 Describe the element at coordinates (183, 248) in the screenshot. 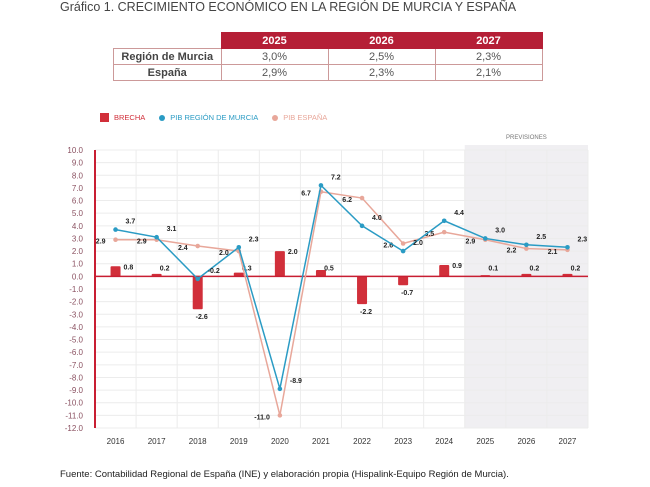

I see `point-label-espana: 2.4` at that location.